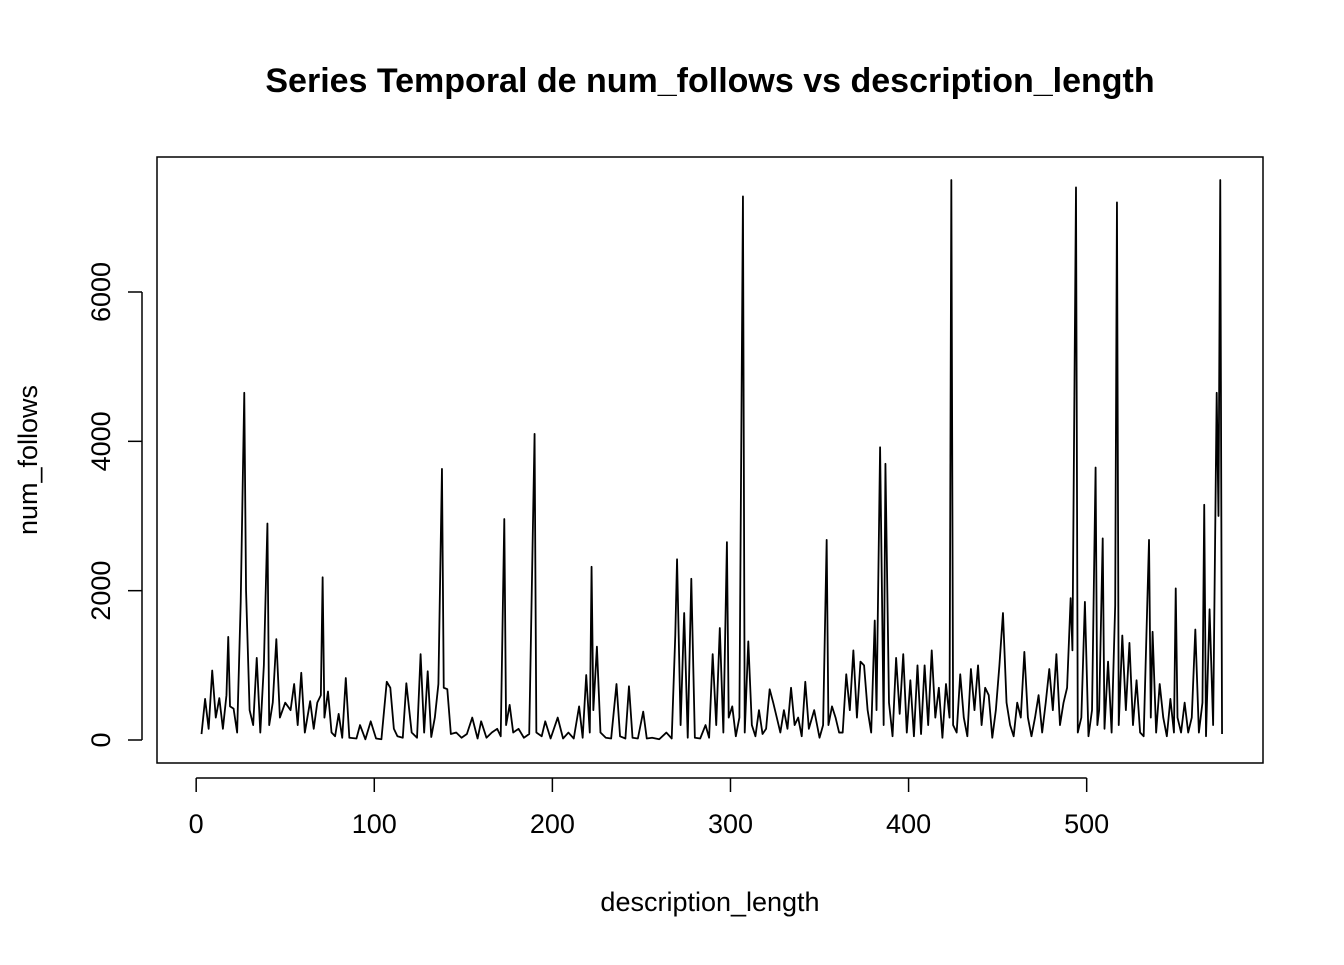 The image size is (1344, 965). Describe the element at coordinates (101, 739) in the screenshot. I see `y-tick-label: 0` at that location.